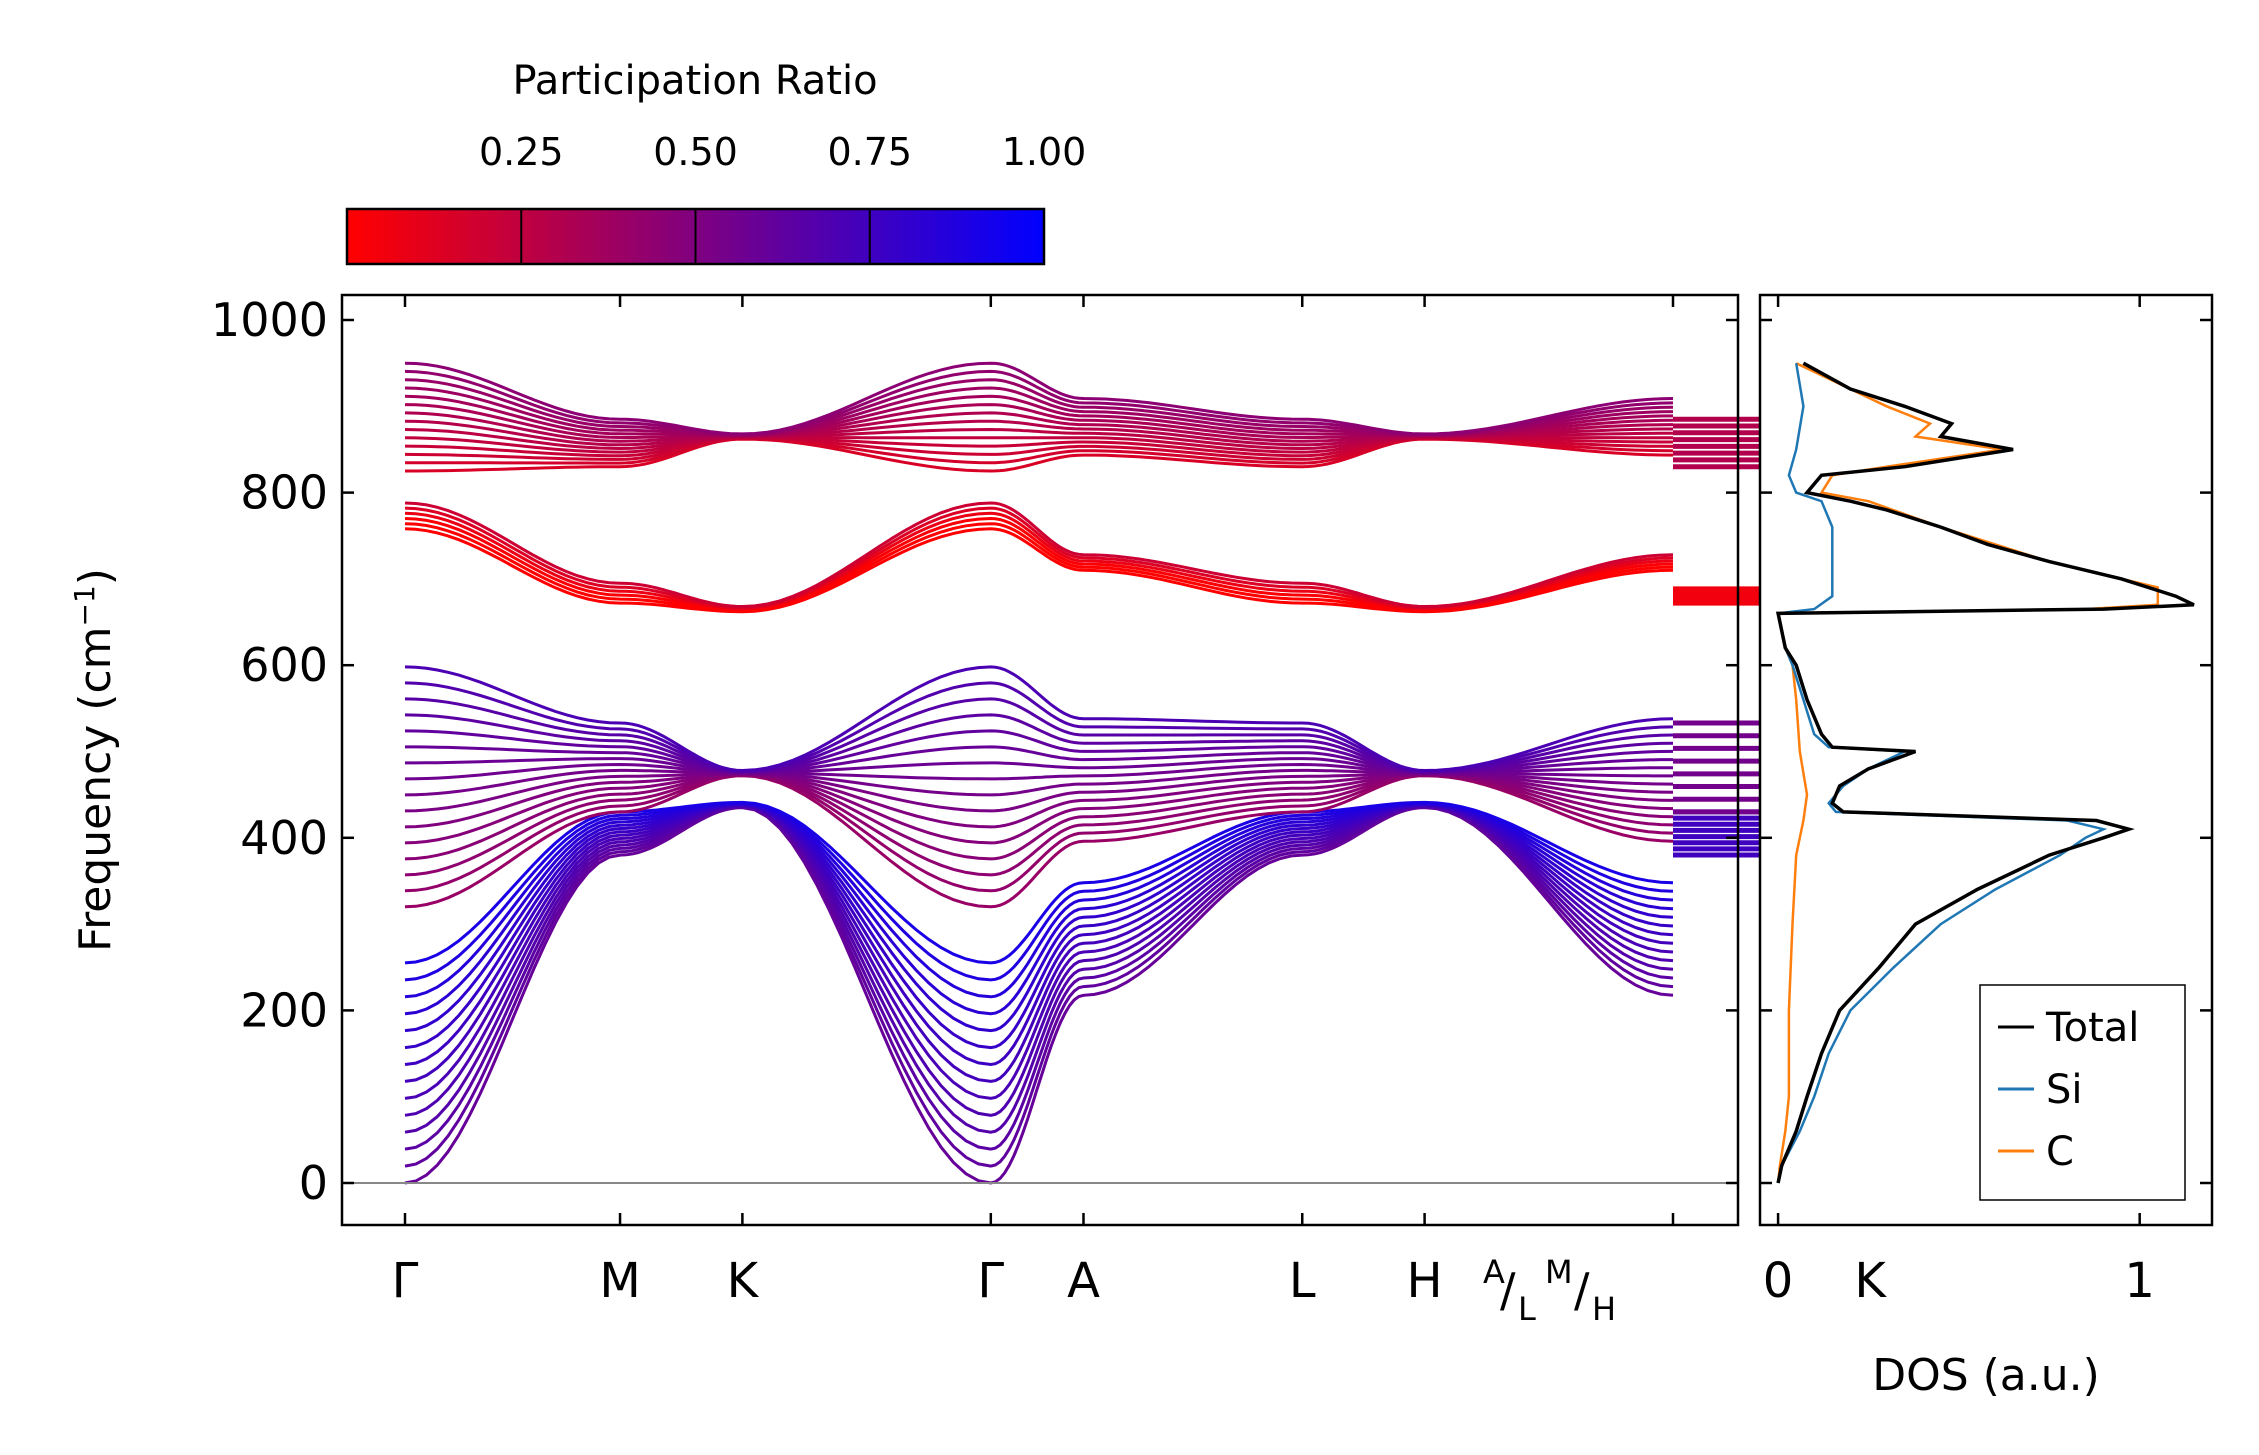  I want to click on q-point-label: L, so click(1302, 1281).